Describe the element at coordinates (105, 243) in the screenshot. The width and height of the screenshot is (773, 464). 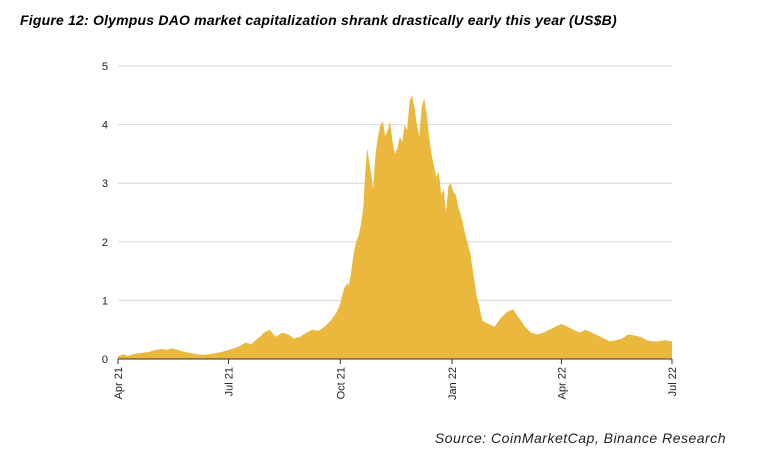
I see `y-tick-label: 2` at that location.